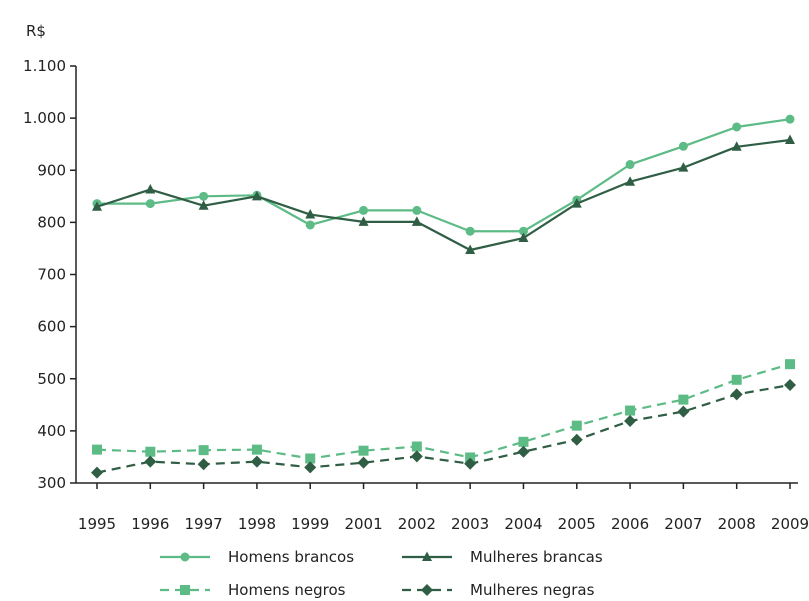  I want to click on legend-label: Homens negros, so click(287, 590).